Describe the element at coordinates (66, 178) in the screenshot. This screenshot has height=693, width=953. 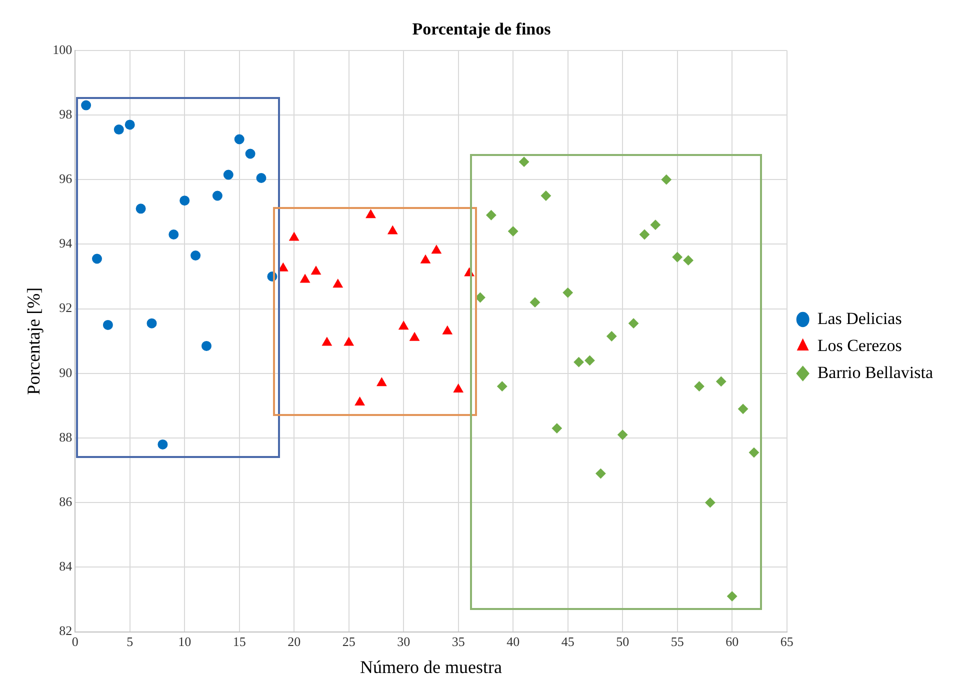
I see `y-tick-label: 96` at that location.